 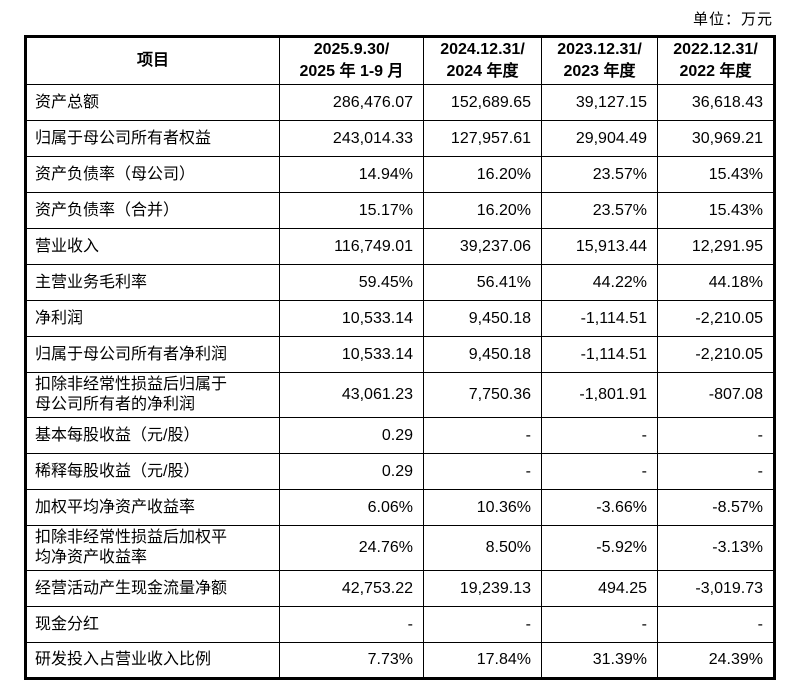 What do you see at coordinates (351, 246) in the screenshot?
I see `cell-value: 116,749.01` at bounding box center [351, 246].